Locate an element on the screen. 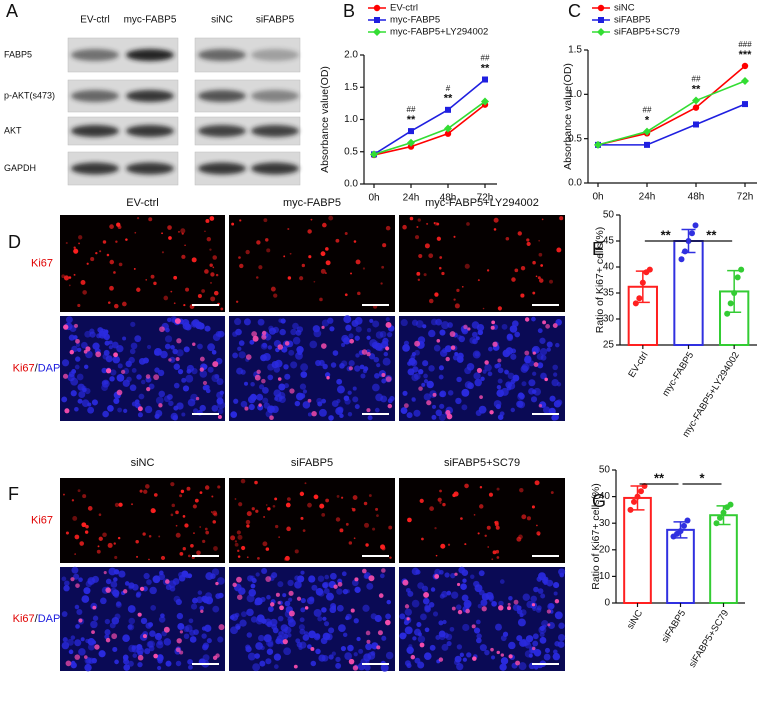 The height and width of the screenshot is (705, 777). lane-label: siNC is located at coordinates (222, 20).